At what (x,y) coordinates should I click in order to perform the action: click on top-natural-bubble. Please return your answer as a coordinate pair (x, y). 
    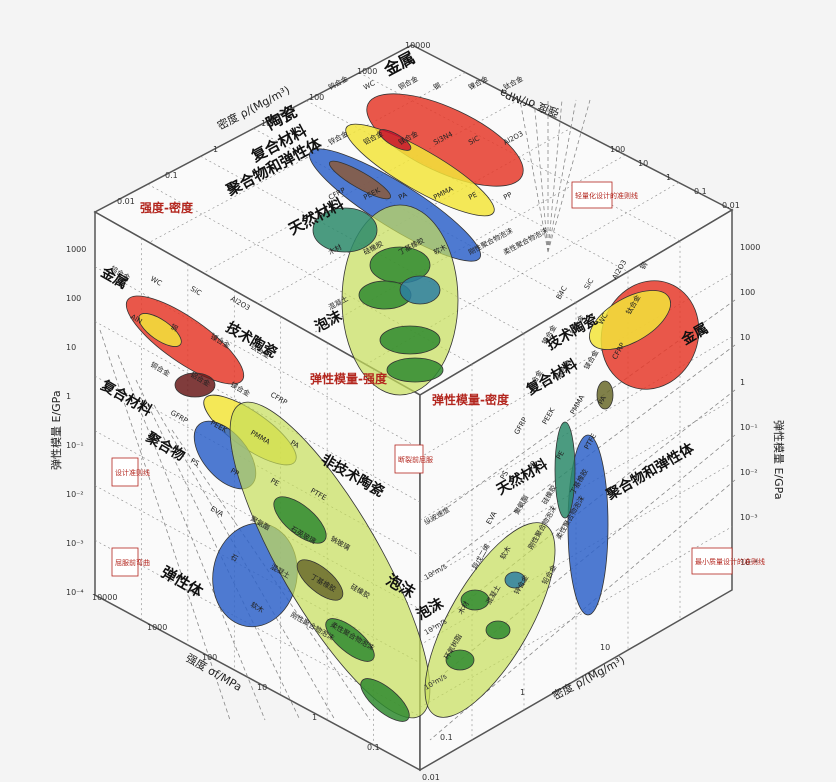
    Looking at the image, I should click on (345, 230).